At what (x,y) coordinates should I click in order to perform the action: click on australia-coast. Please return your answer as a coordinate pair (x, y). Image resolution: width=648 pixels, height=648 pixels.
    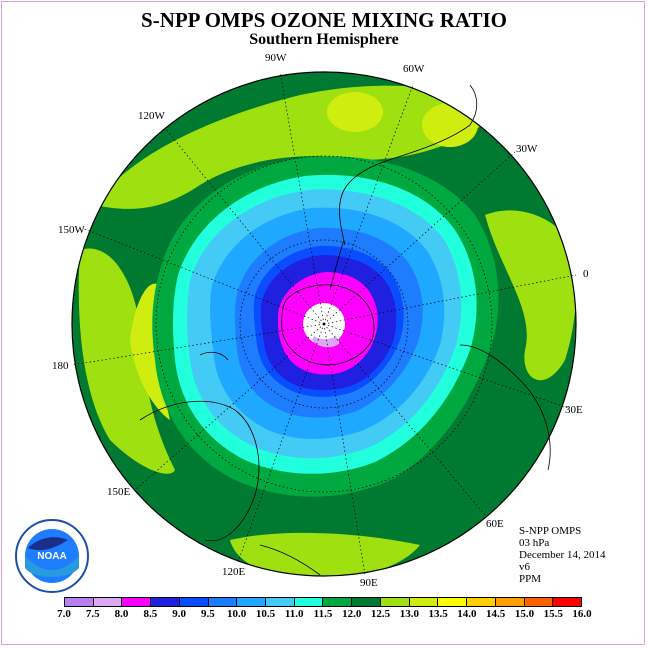
    Looking at the image, I should click on (199, 471).